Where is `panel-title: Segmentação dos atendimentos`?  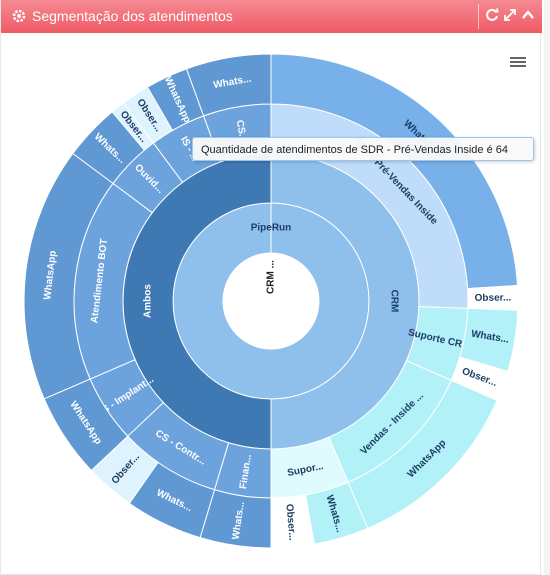
panel-title: Segmentação dos atendimentos is located at coordinates (132, 16).